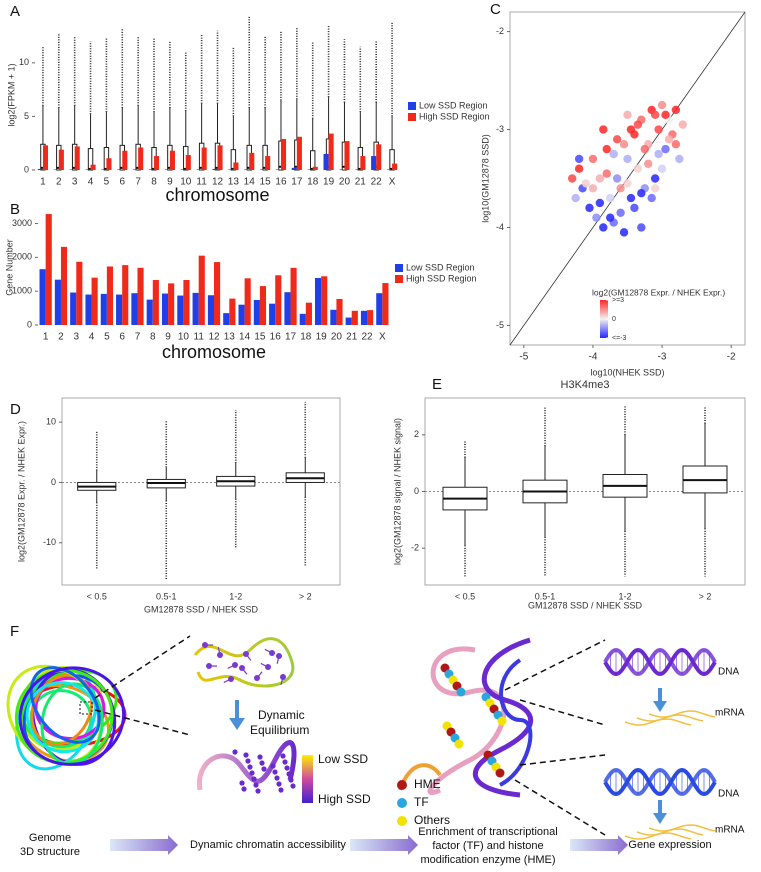  What do you see at coordinates (660, 782) in the screenshot?
I see `strand` at bounding box center [660, 782].